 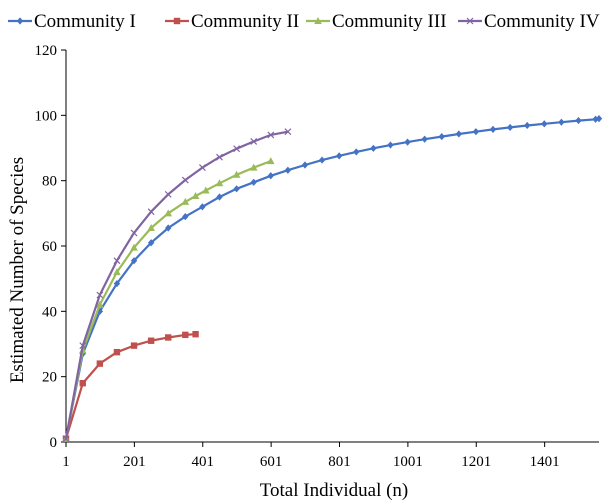 I want to click on legend-item: Community I, so click(x=72, y=21).